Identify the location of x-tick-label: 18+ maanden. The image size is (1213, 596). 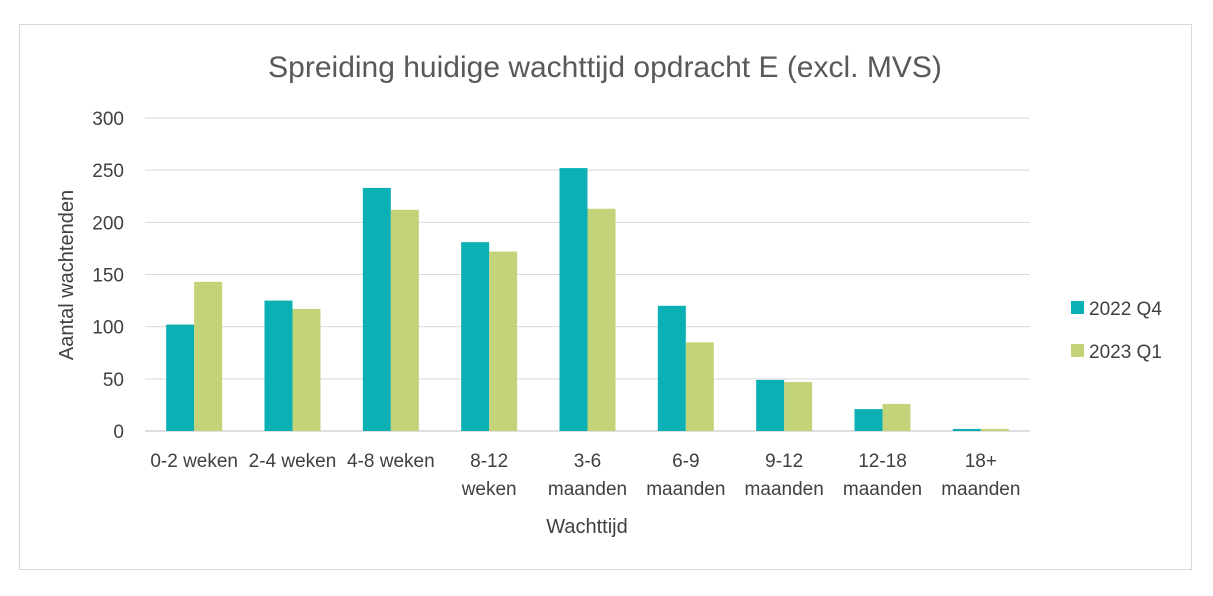
(980, 475).